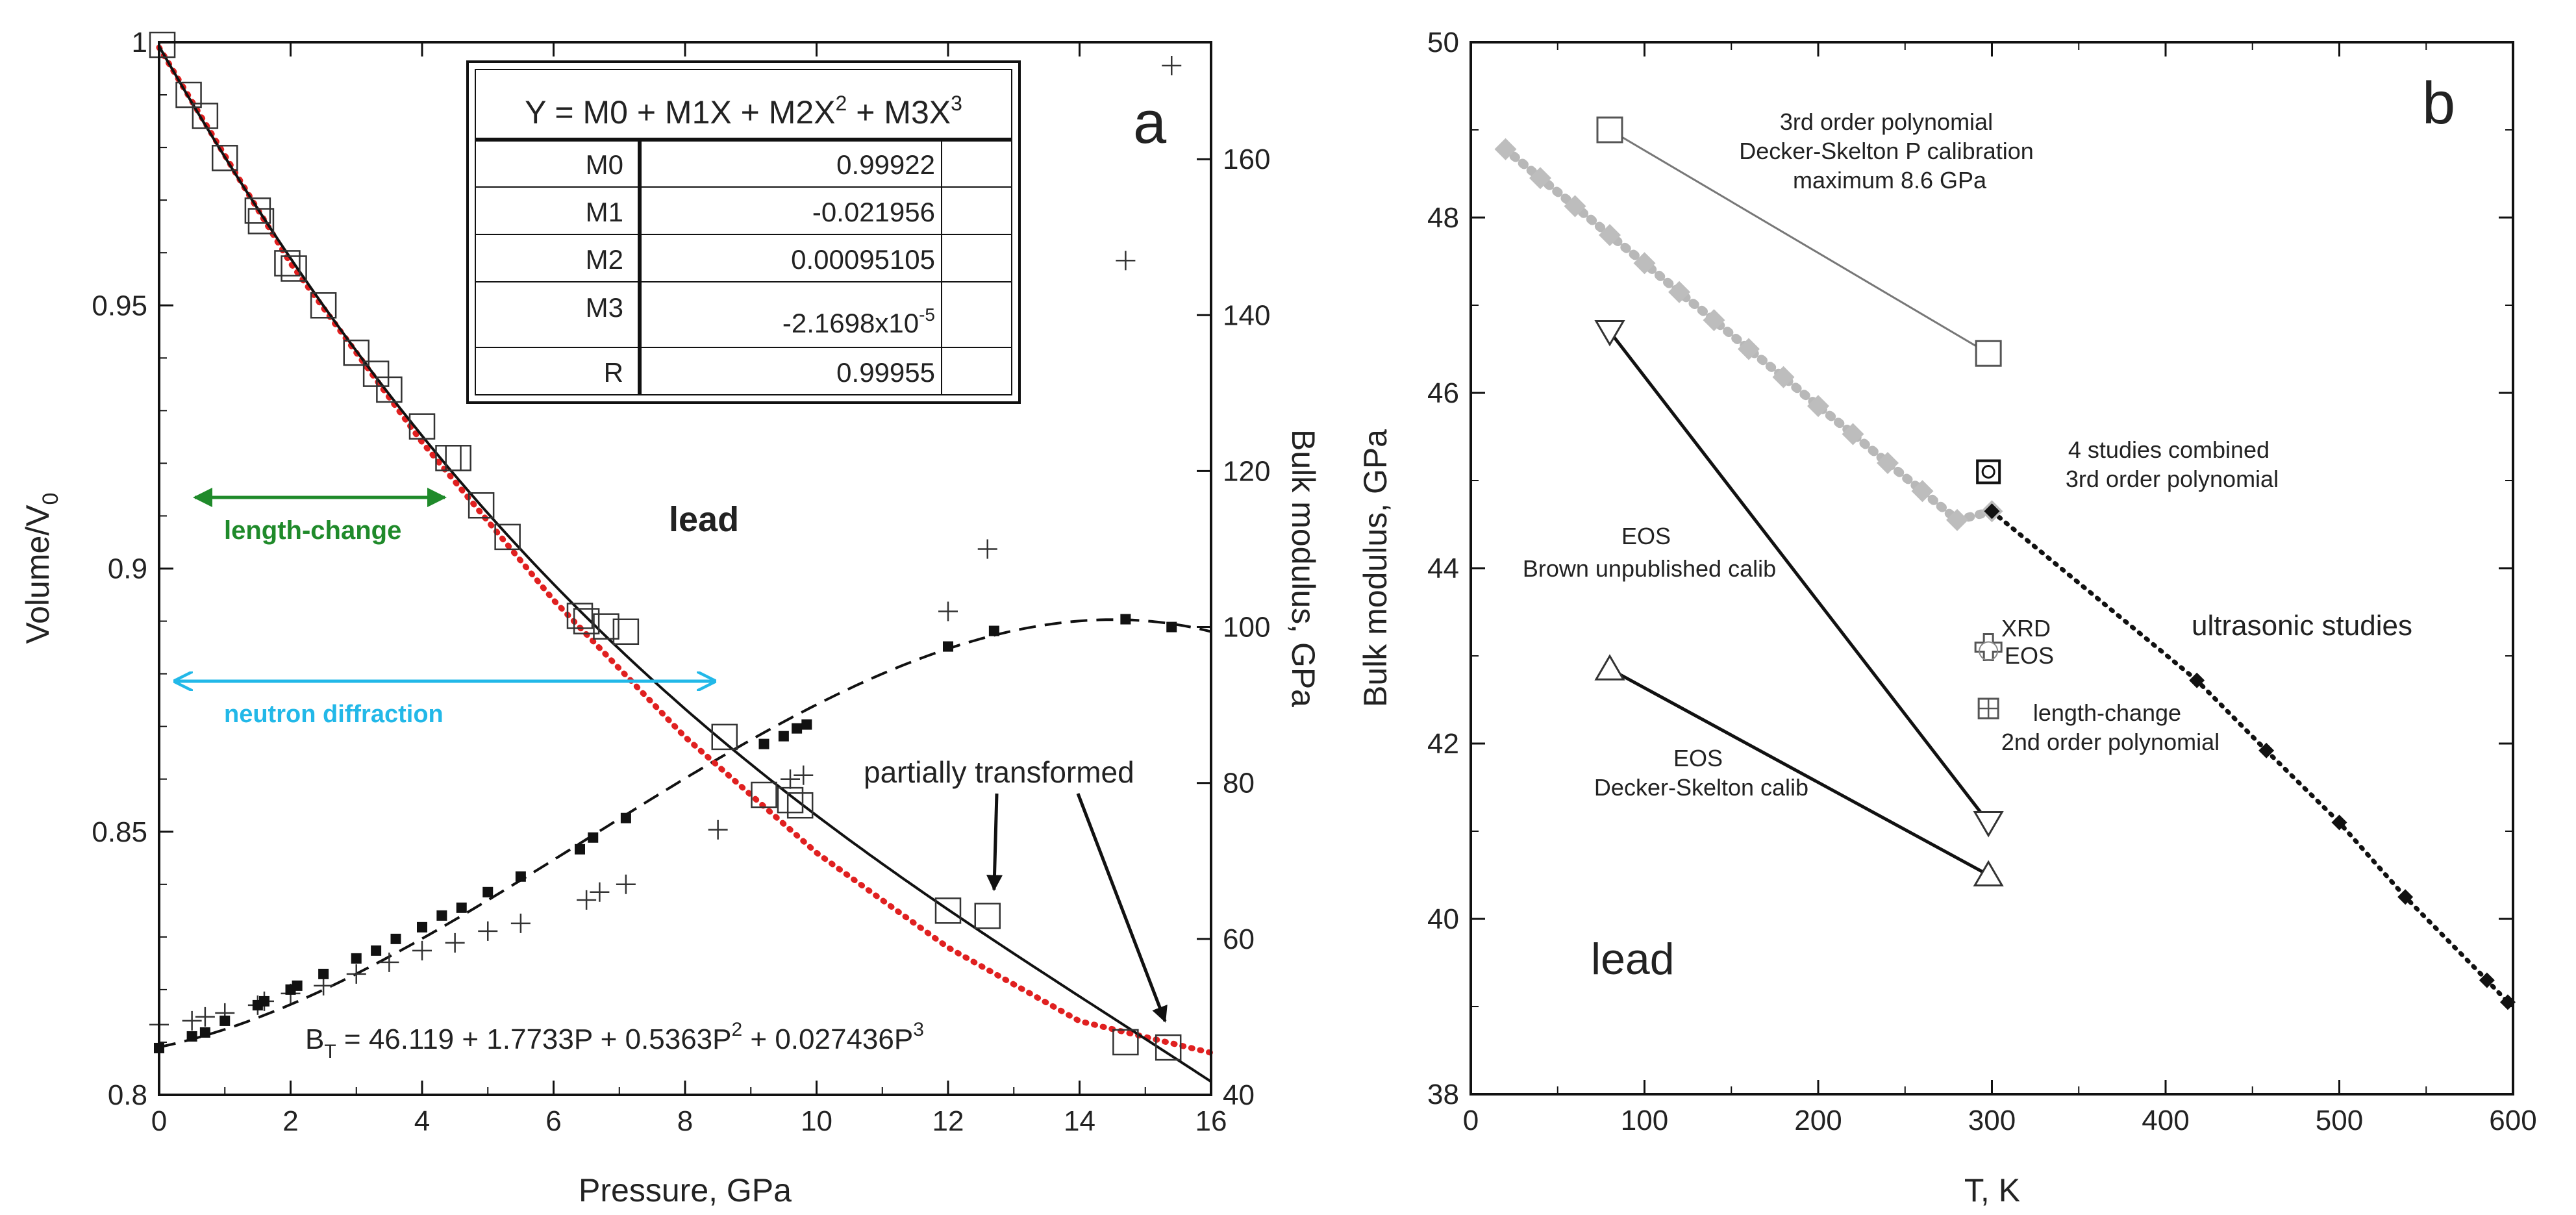 The width and height of the screenshot is (2576, 1215). Describe the element at coordinates (312, 530) in the screenshot. I see `length-change-label: length-change` at that location.